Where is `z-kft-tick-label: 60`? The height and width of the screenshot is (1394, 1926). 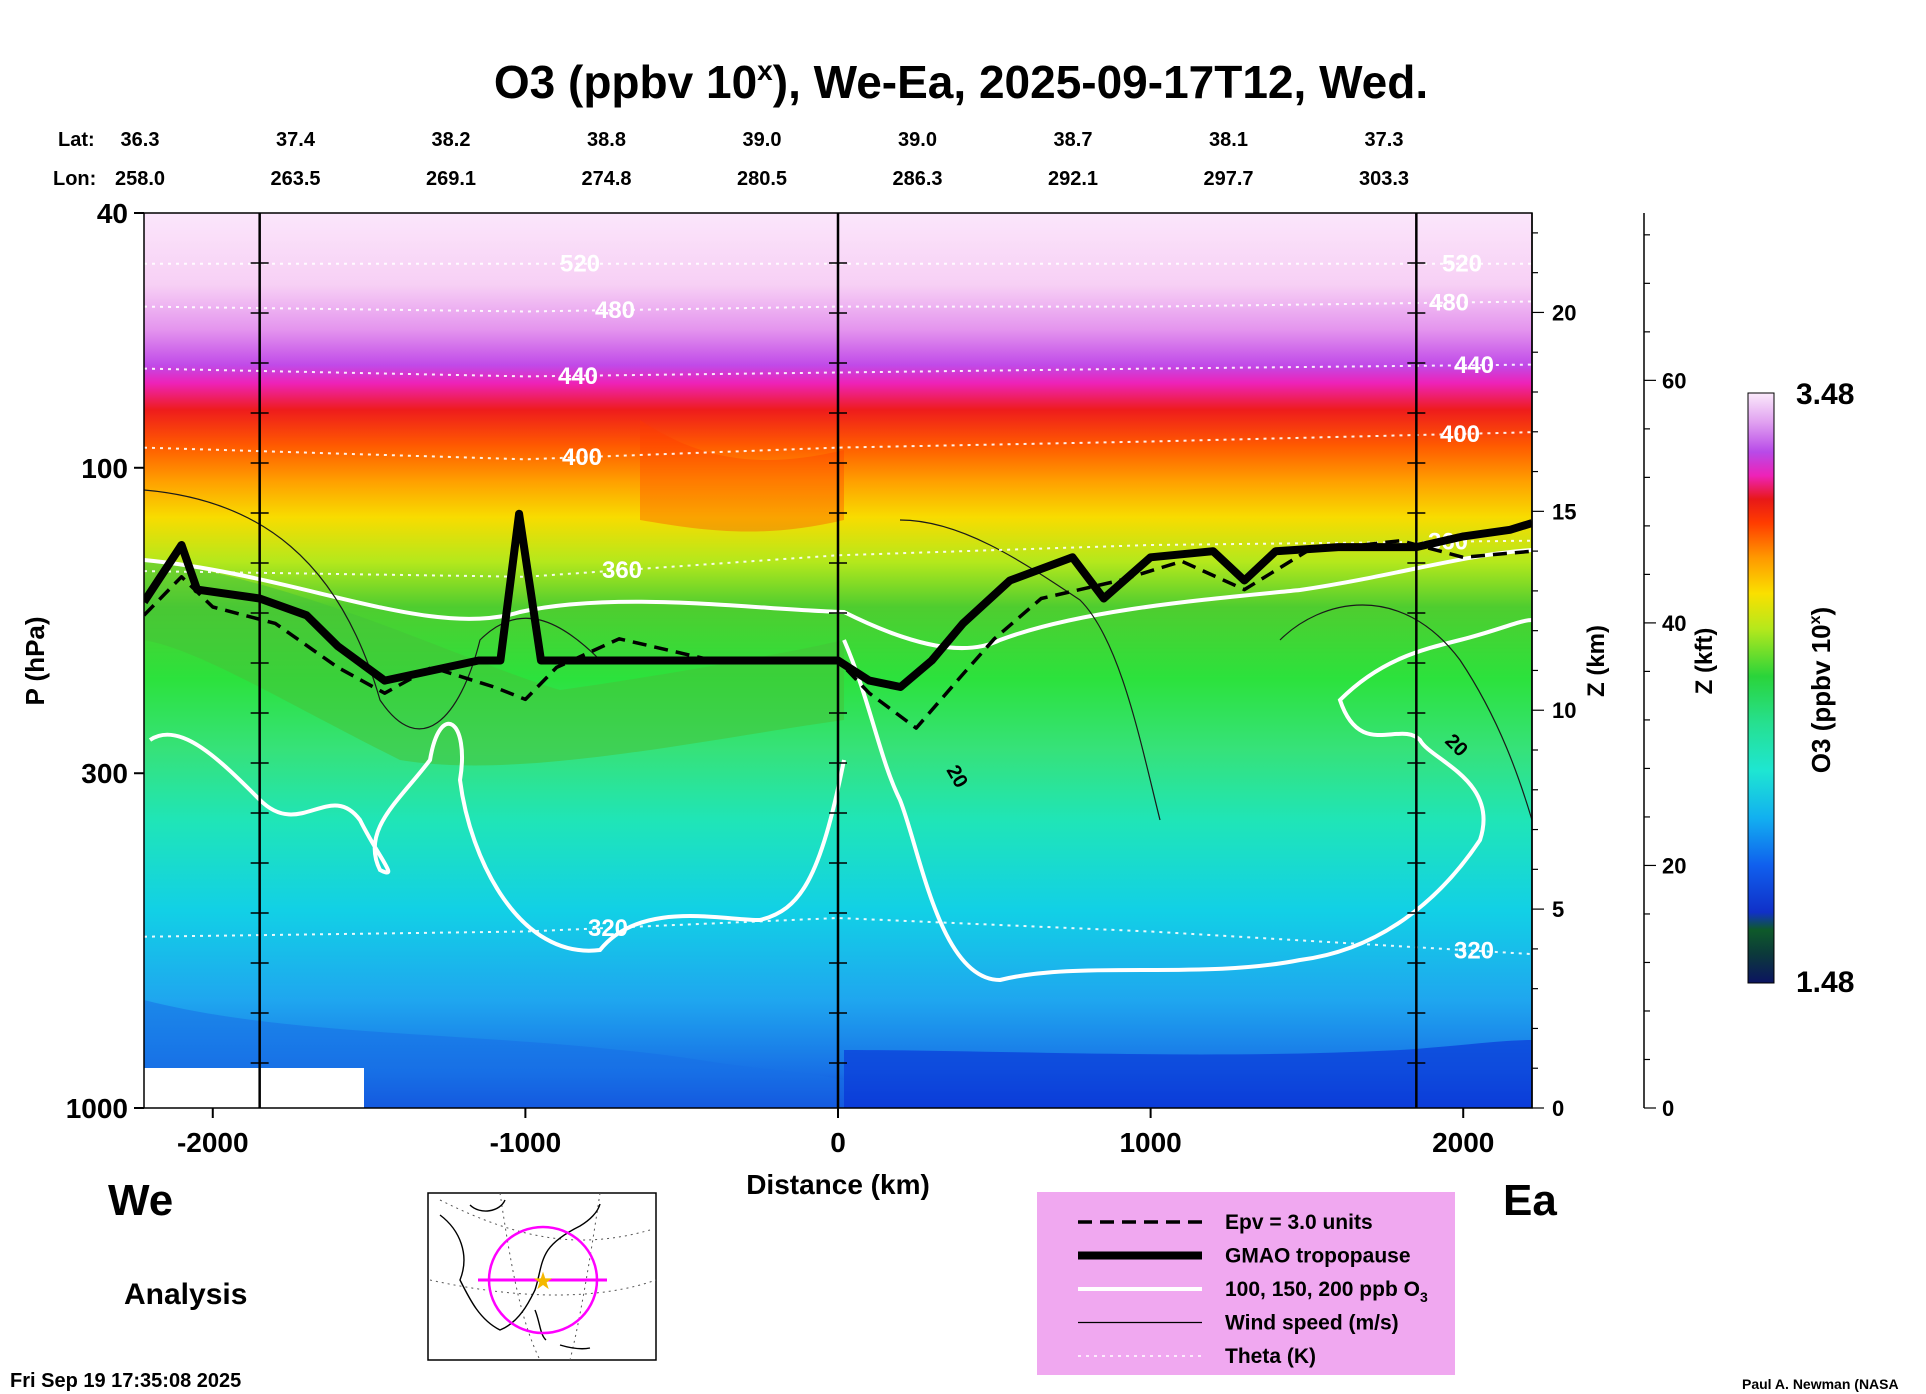
z-kft-tick-label: 60 is located at coordinates (1674, 380).